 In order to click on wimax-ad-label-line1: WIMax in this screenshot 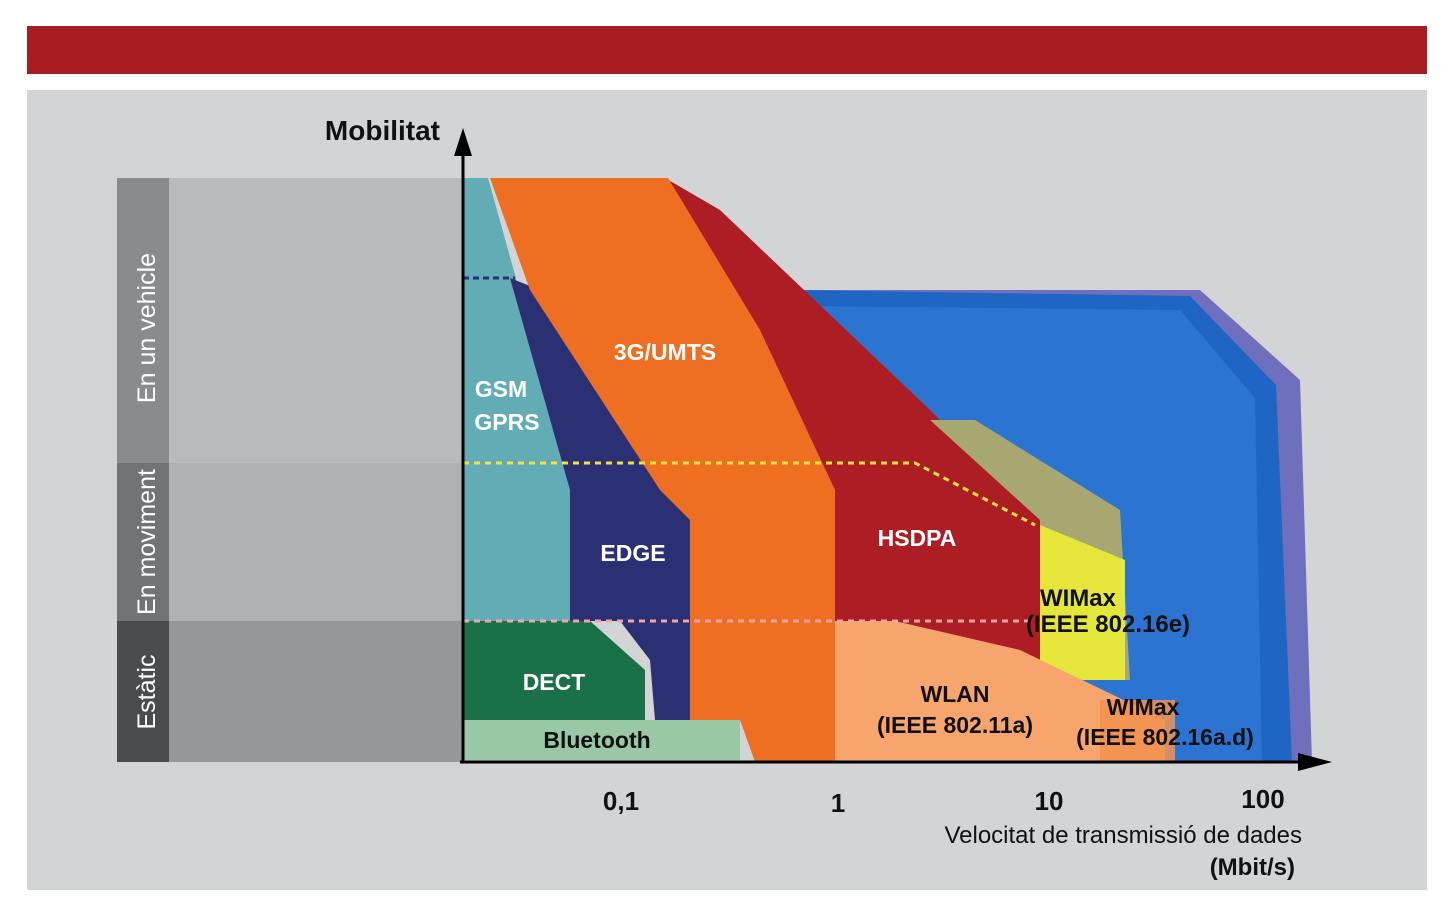, I will do `click(1143, 707)`.